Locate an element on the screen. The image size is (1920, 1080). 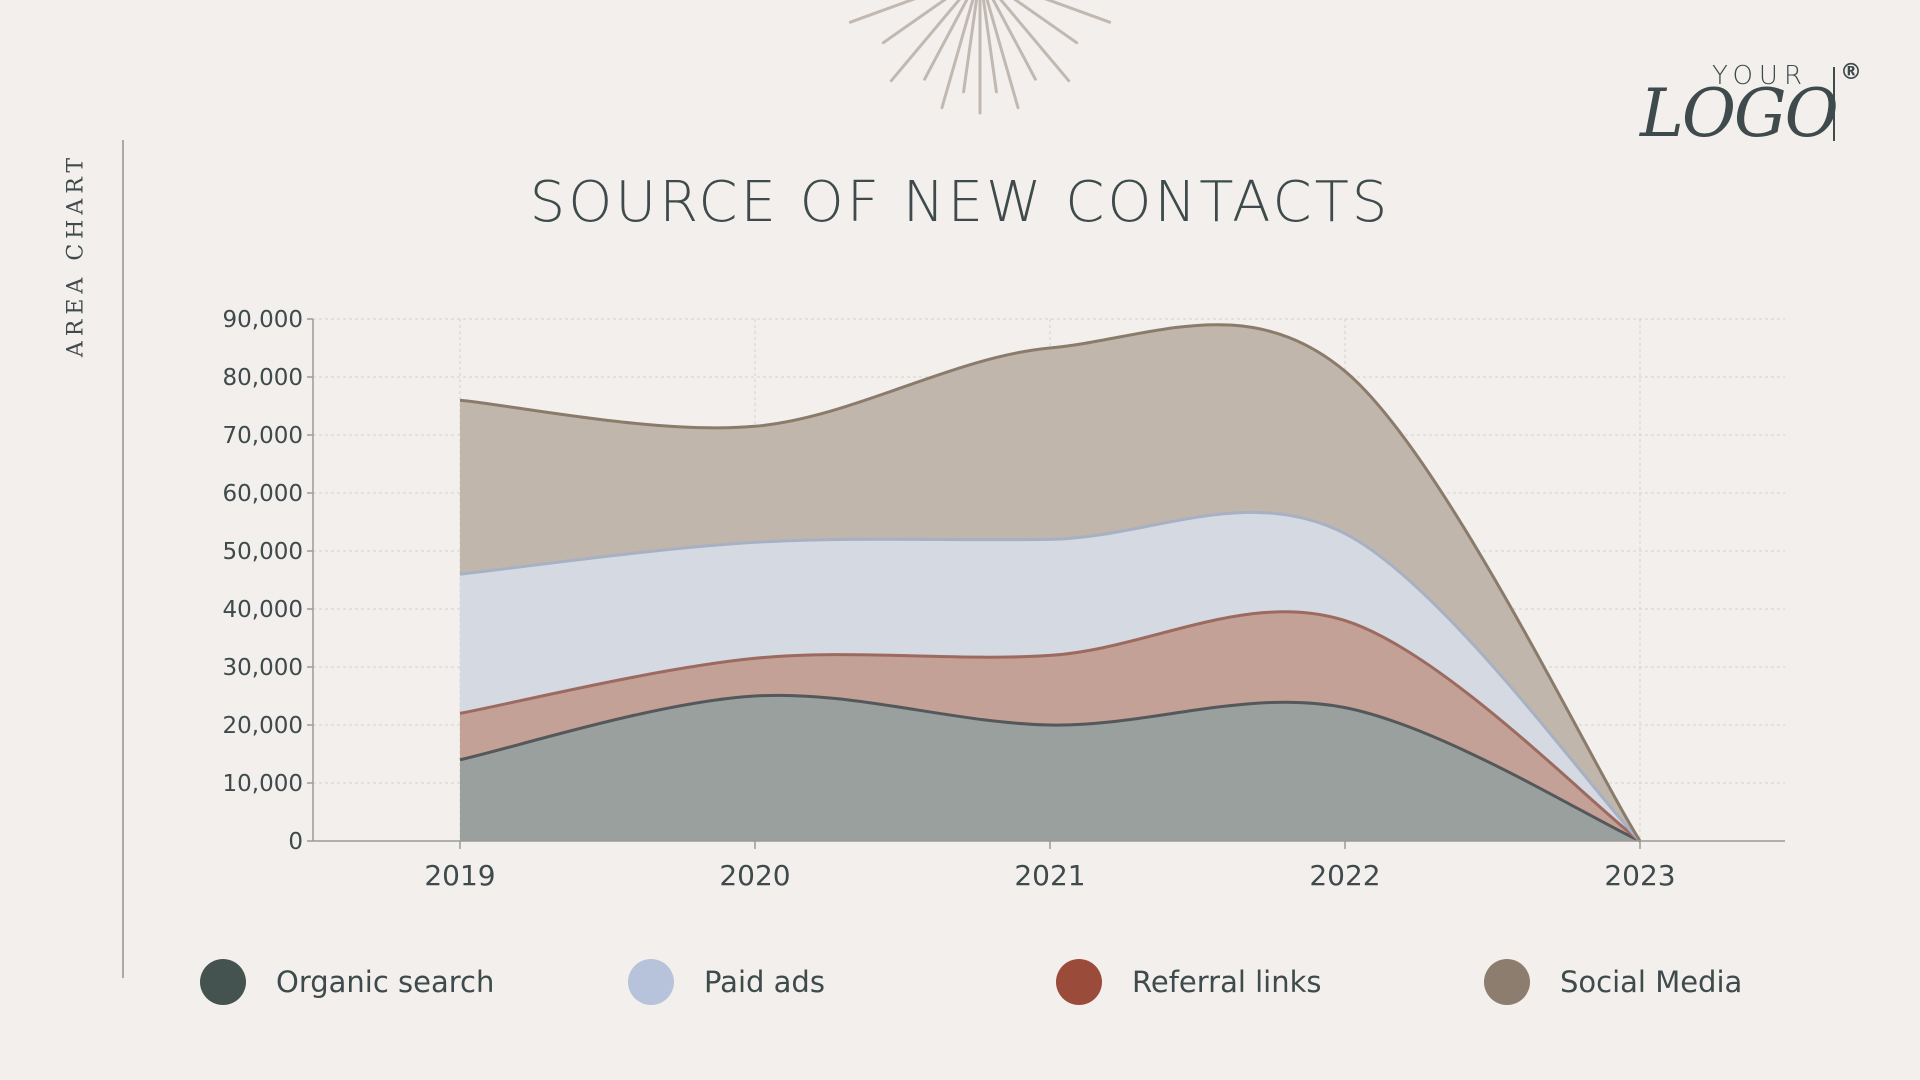
legend-item-social-media: Social Media is located at coordinates (1613, 982).